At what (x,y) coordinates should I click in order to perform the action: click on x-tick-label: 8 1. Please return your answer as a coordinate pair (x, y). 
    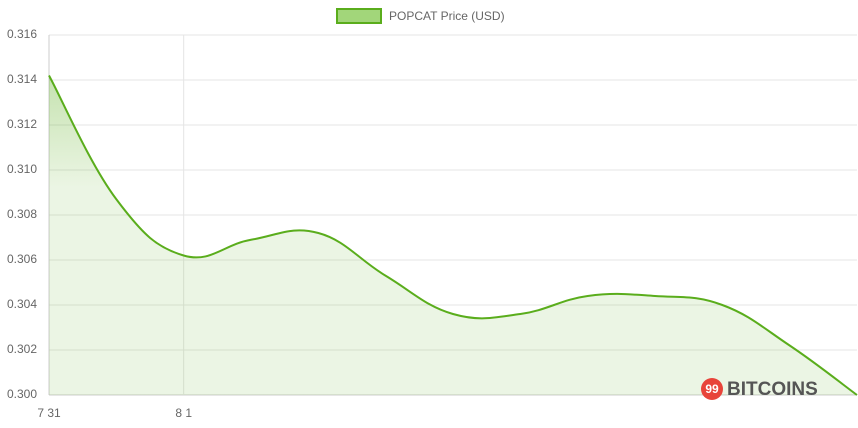
    Looking at the image, I should click on (183, 413).